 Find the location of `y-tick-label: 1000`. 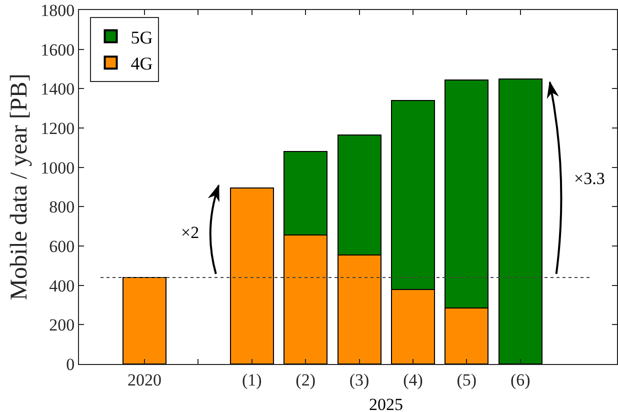

y-tick-label: 1000 is located at coordinates (57, 168).